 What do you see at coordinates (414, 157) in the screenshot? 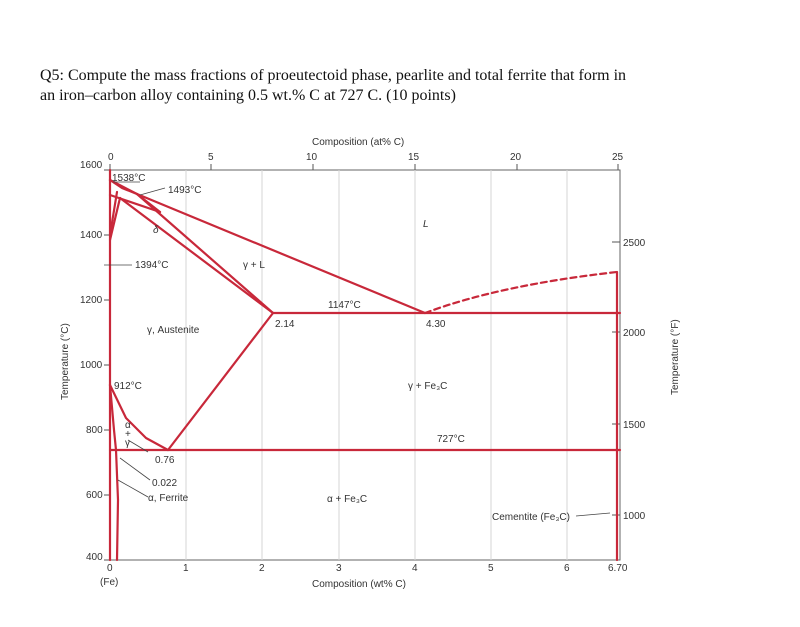
I see `top-tick-label: 15` at bounding box center [414, 157].